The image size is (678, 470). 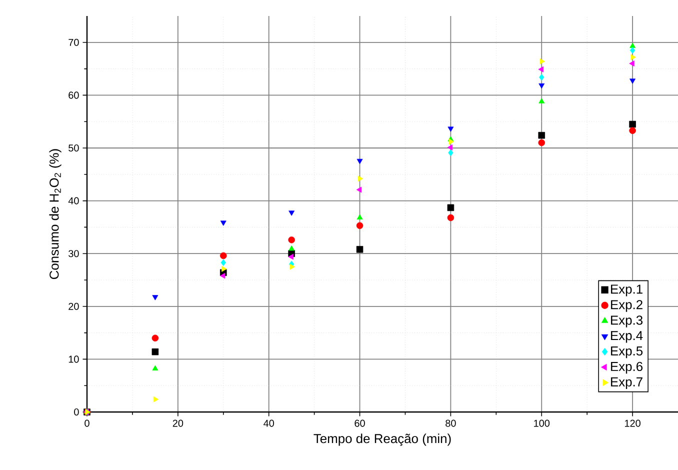 I want to click on x-axis-title: Tempo de Reação (min), so click(x=382, y=440).